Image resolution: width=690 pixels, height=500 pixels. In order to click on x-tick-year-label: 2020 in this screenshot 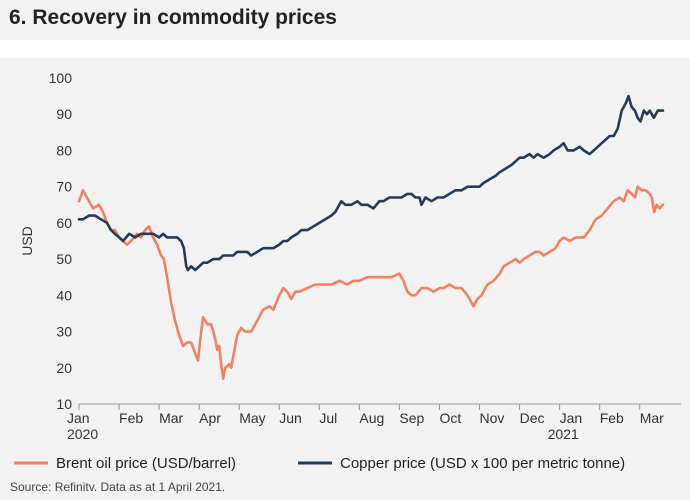, I will do `click(82, 434)`.